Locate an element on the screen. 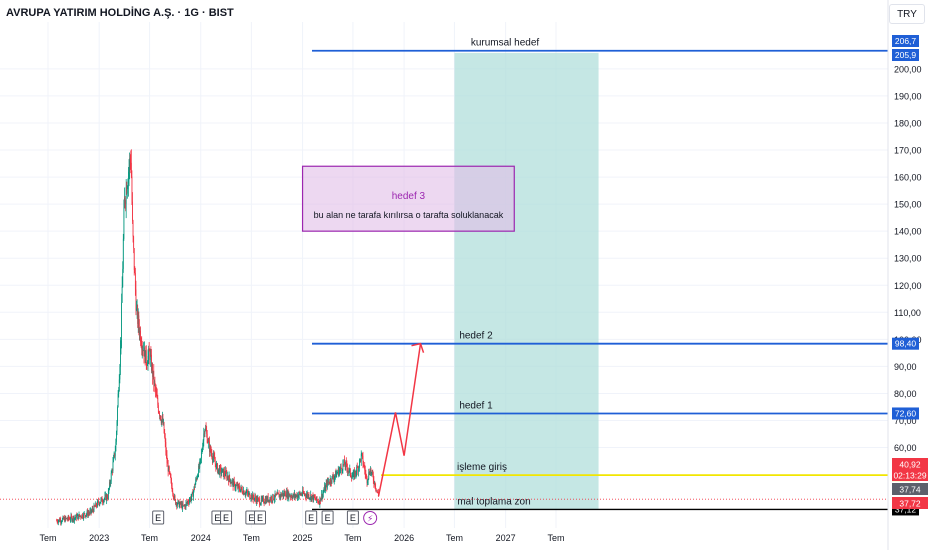 The height and width of the screenshot is (550, 932). price-tag-text: 02:13:29 is located at coordinates (909, 476).